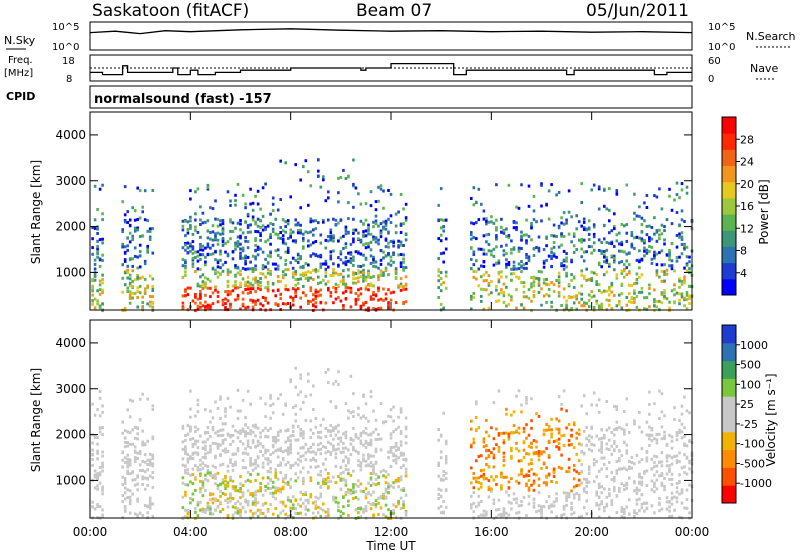 Image resolution: width=800 pixels, height=554 pixels. Describe the element at coordinates (391, 69) in the screenshot. I see `freq-series-line` at that location.